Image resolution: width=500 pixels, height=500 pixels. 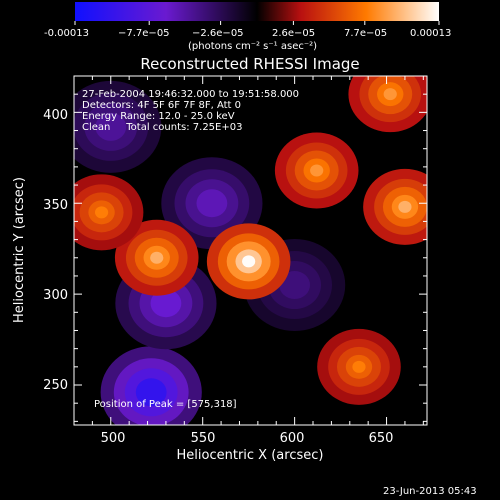 What do you see at coordinates (190, 94) in the screenshot?
I see `info-line-1: 27-Feb-2004 19:46:32.000 to 19:51:58.000` at bounding box center [190, 94].